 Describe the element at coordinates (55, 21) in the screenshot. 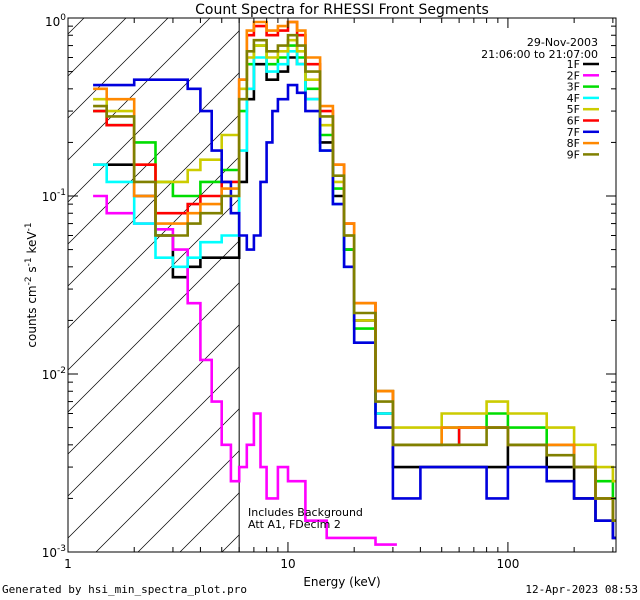

I see `y-tick-label: 10⁰` at that location.